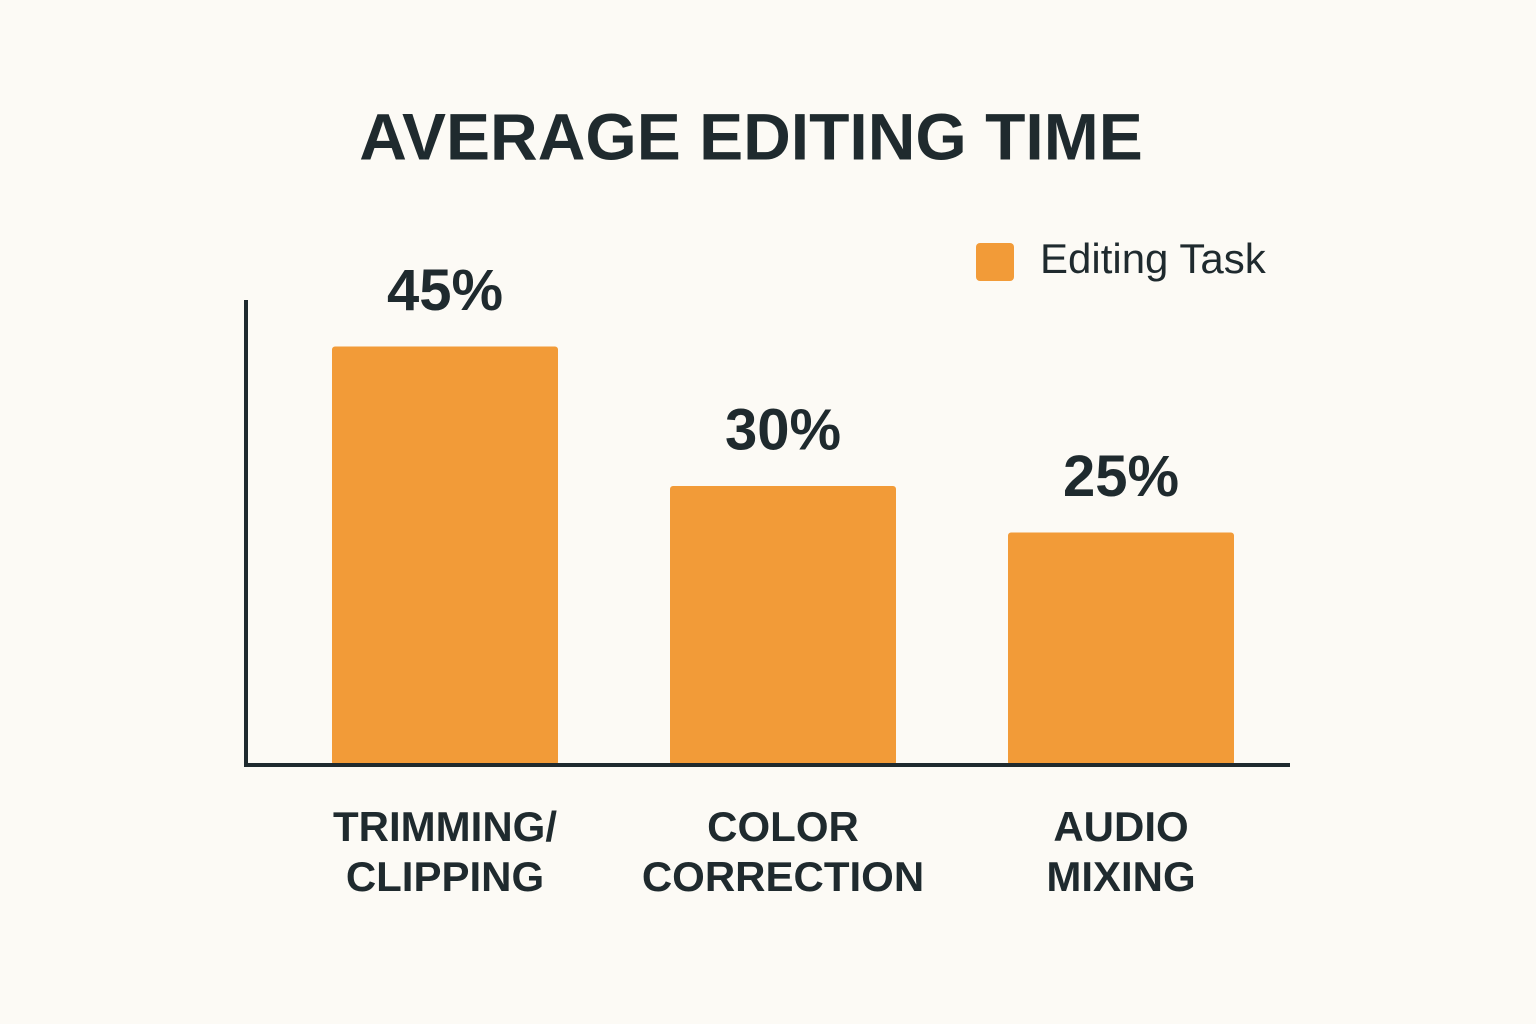 Image resolution: width=1536 pixels, height=1024 pixels. What do you see at coordinates (1121, 476) in the screenshot?
I see `value-label: 25%` at bounding box center [1121, 476].